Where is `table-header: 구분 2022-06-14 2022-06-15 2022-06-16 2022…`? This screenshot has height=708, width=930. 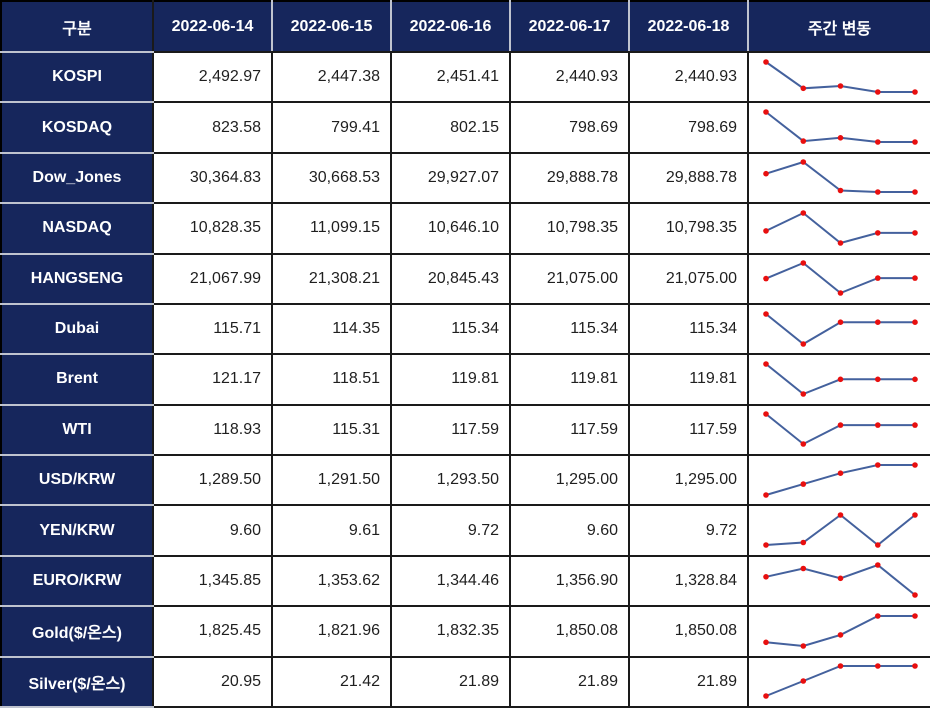 table-header: 구분 2022-06-14 2022-06-15 2022-06-16 2022… is located at coordinates (465, 27).